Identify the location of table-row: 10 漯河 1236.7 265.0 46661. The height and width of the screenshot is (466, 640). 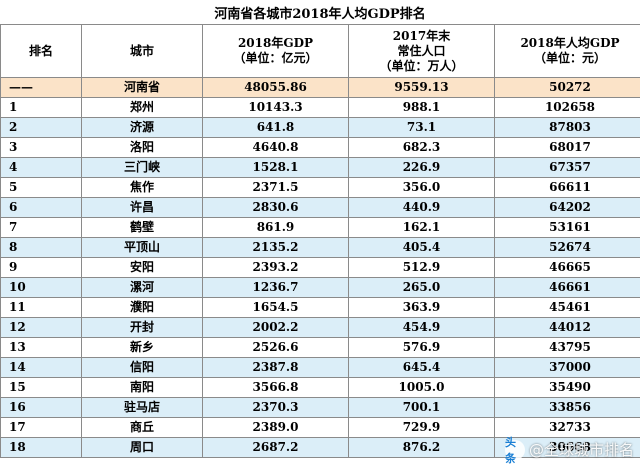
(320, 287).